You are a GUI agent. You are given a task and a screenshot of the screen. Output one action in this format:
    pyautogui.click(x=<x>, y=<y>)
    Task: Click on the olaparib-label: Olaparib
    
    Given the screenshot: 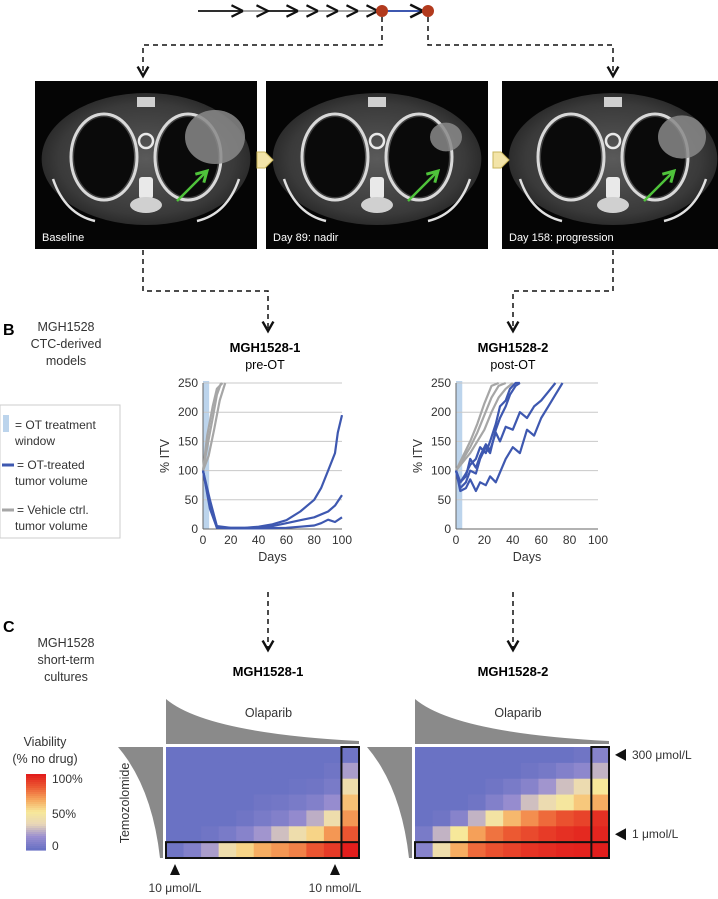 What is the action you would take?
    pyautogui.click(x=268, y=713)
    